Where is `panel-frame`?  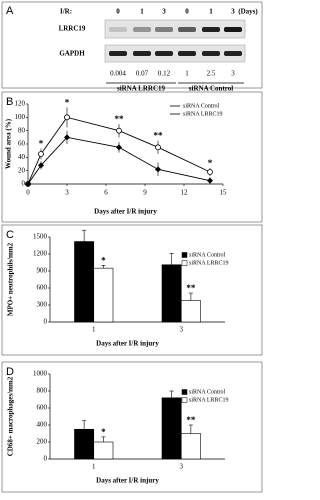 panel-frame is located at coordinates (132, 45).